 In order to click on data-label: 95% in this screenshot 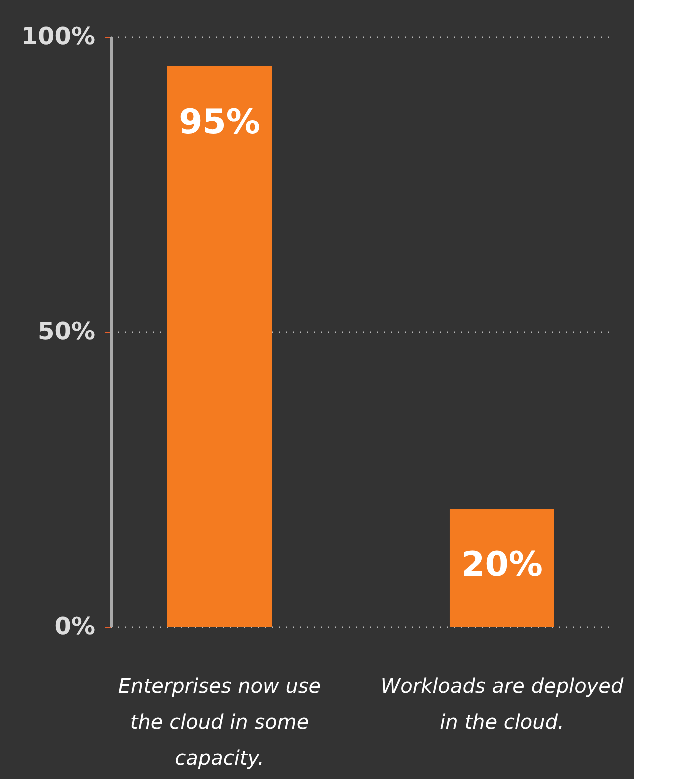, I will do `click(219, 122)`.